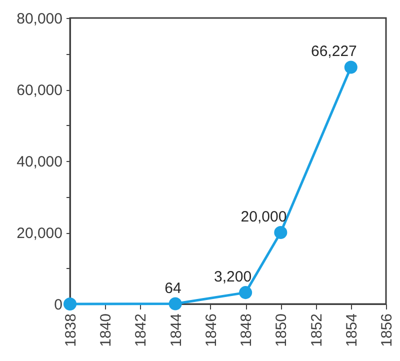 This screenshot has height=361, width=400. What do you see at coordinates (39, 19) in the screenshot?
I see `y-tick-label: 80,000` at bounding box center [39, 19].